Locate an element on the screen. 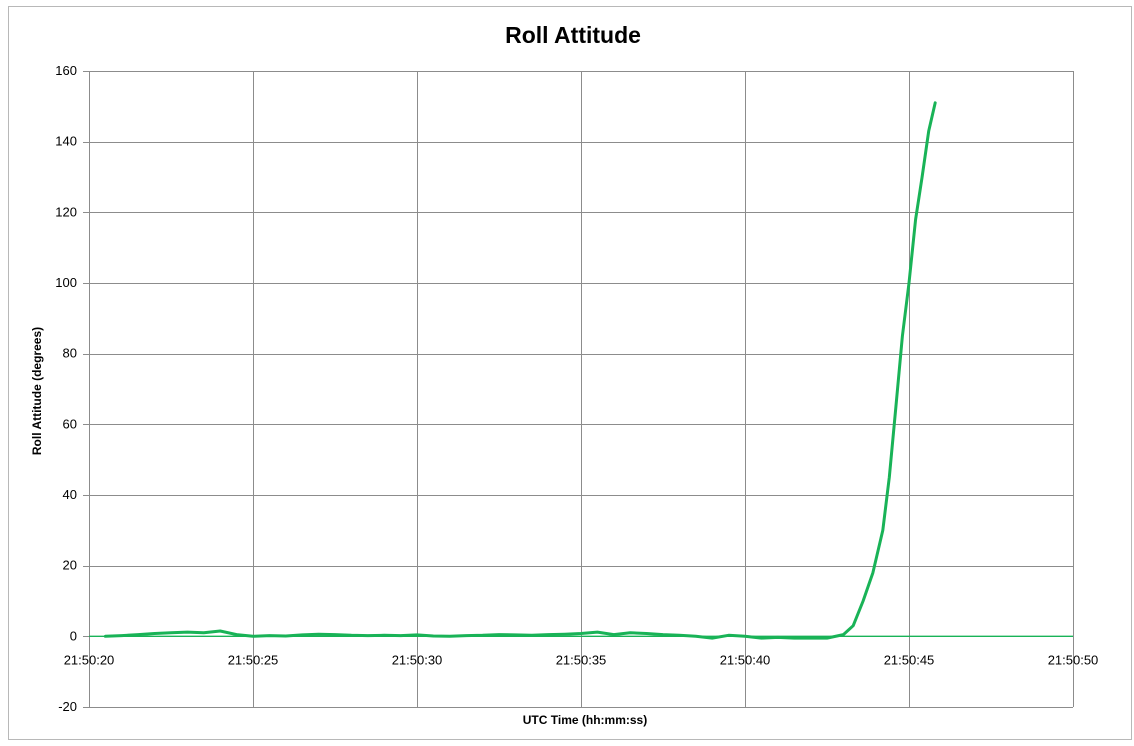 This screenshot has height=746, width=1134. y-tick-label: 40 is located at coordinates (70, 494).